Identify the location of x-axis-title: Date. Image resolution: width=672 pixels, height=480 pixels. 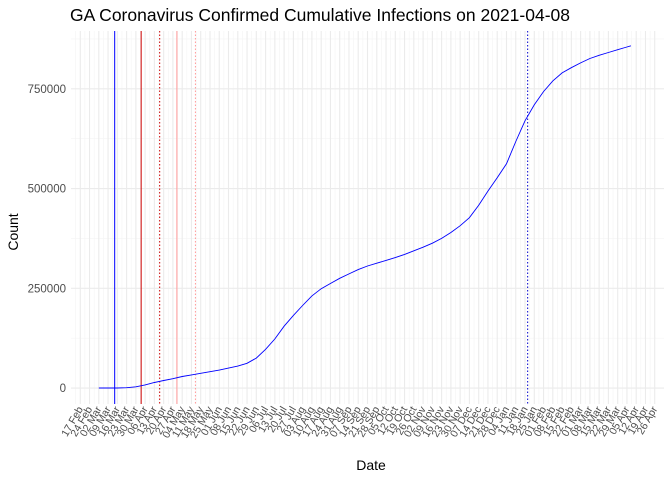
(371, 465).